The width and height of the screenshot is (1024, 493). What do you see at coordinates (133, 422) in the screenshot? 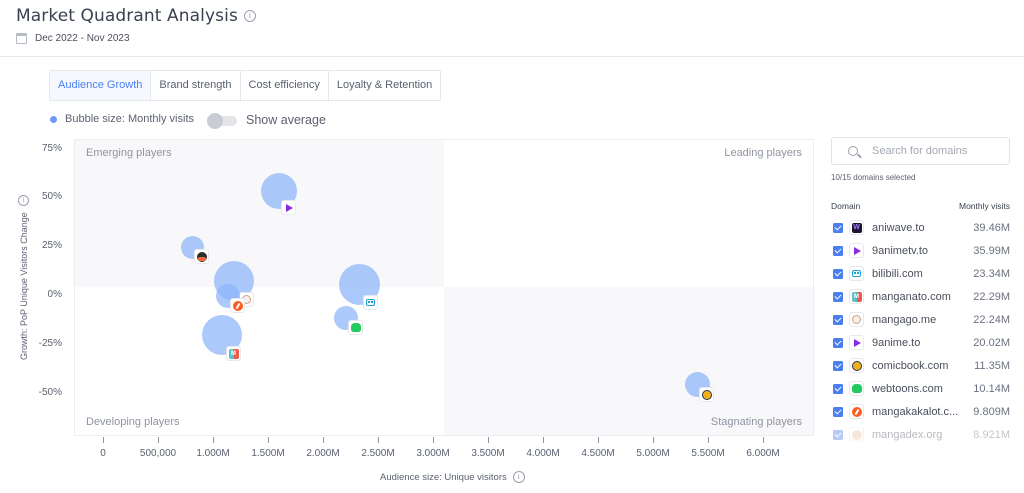
I see `quadrant-label-developing: Developing players` at bounding box center [133, 422].